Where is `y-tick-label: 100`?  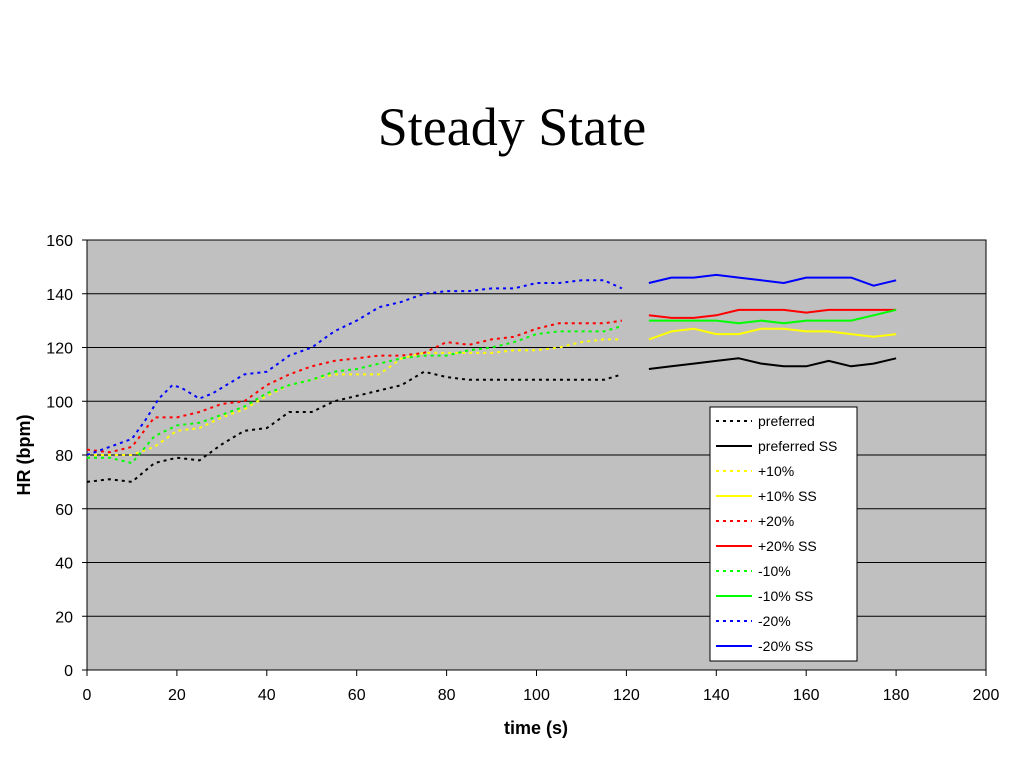 y-tick-label: 100 is located at coordinates (59, 402).